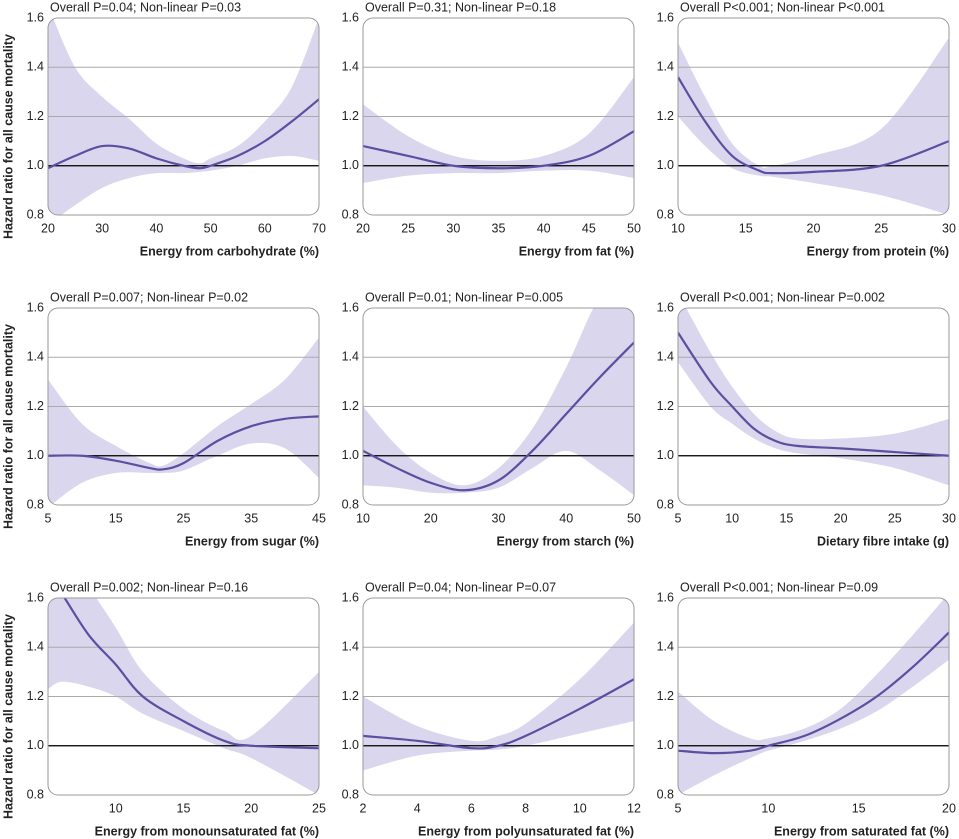 This screenshot has height=839, width=959. I want to click on x-axis-label: Energy from monounsaturated fat (%), so click(207, 831).